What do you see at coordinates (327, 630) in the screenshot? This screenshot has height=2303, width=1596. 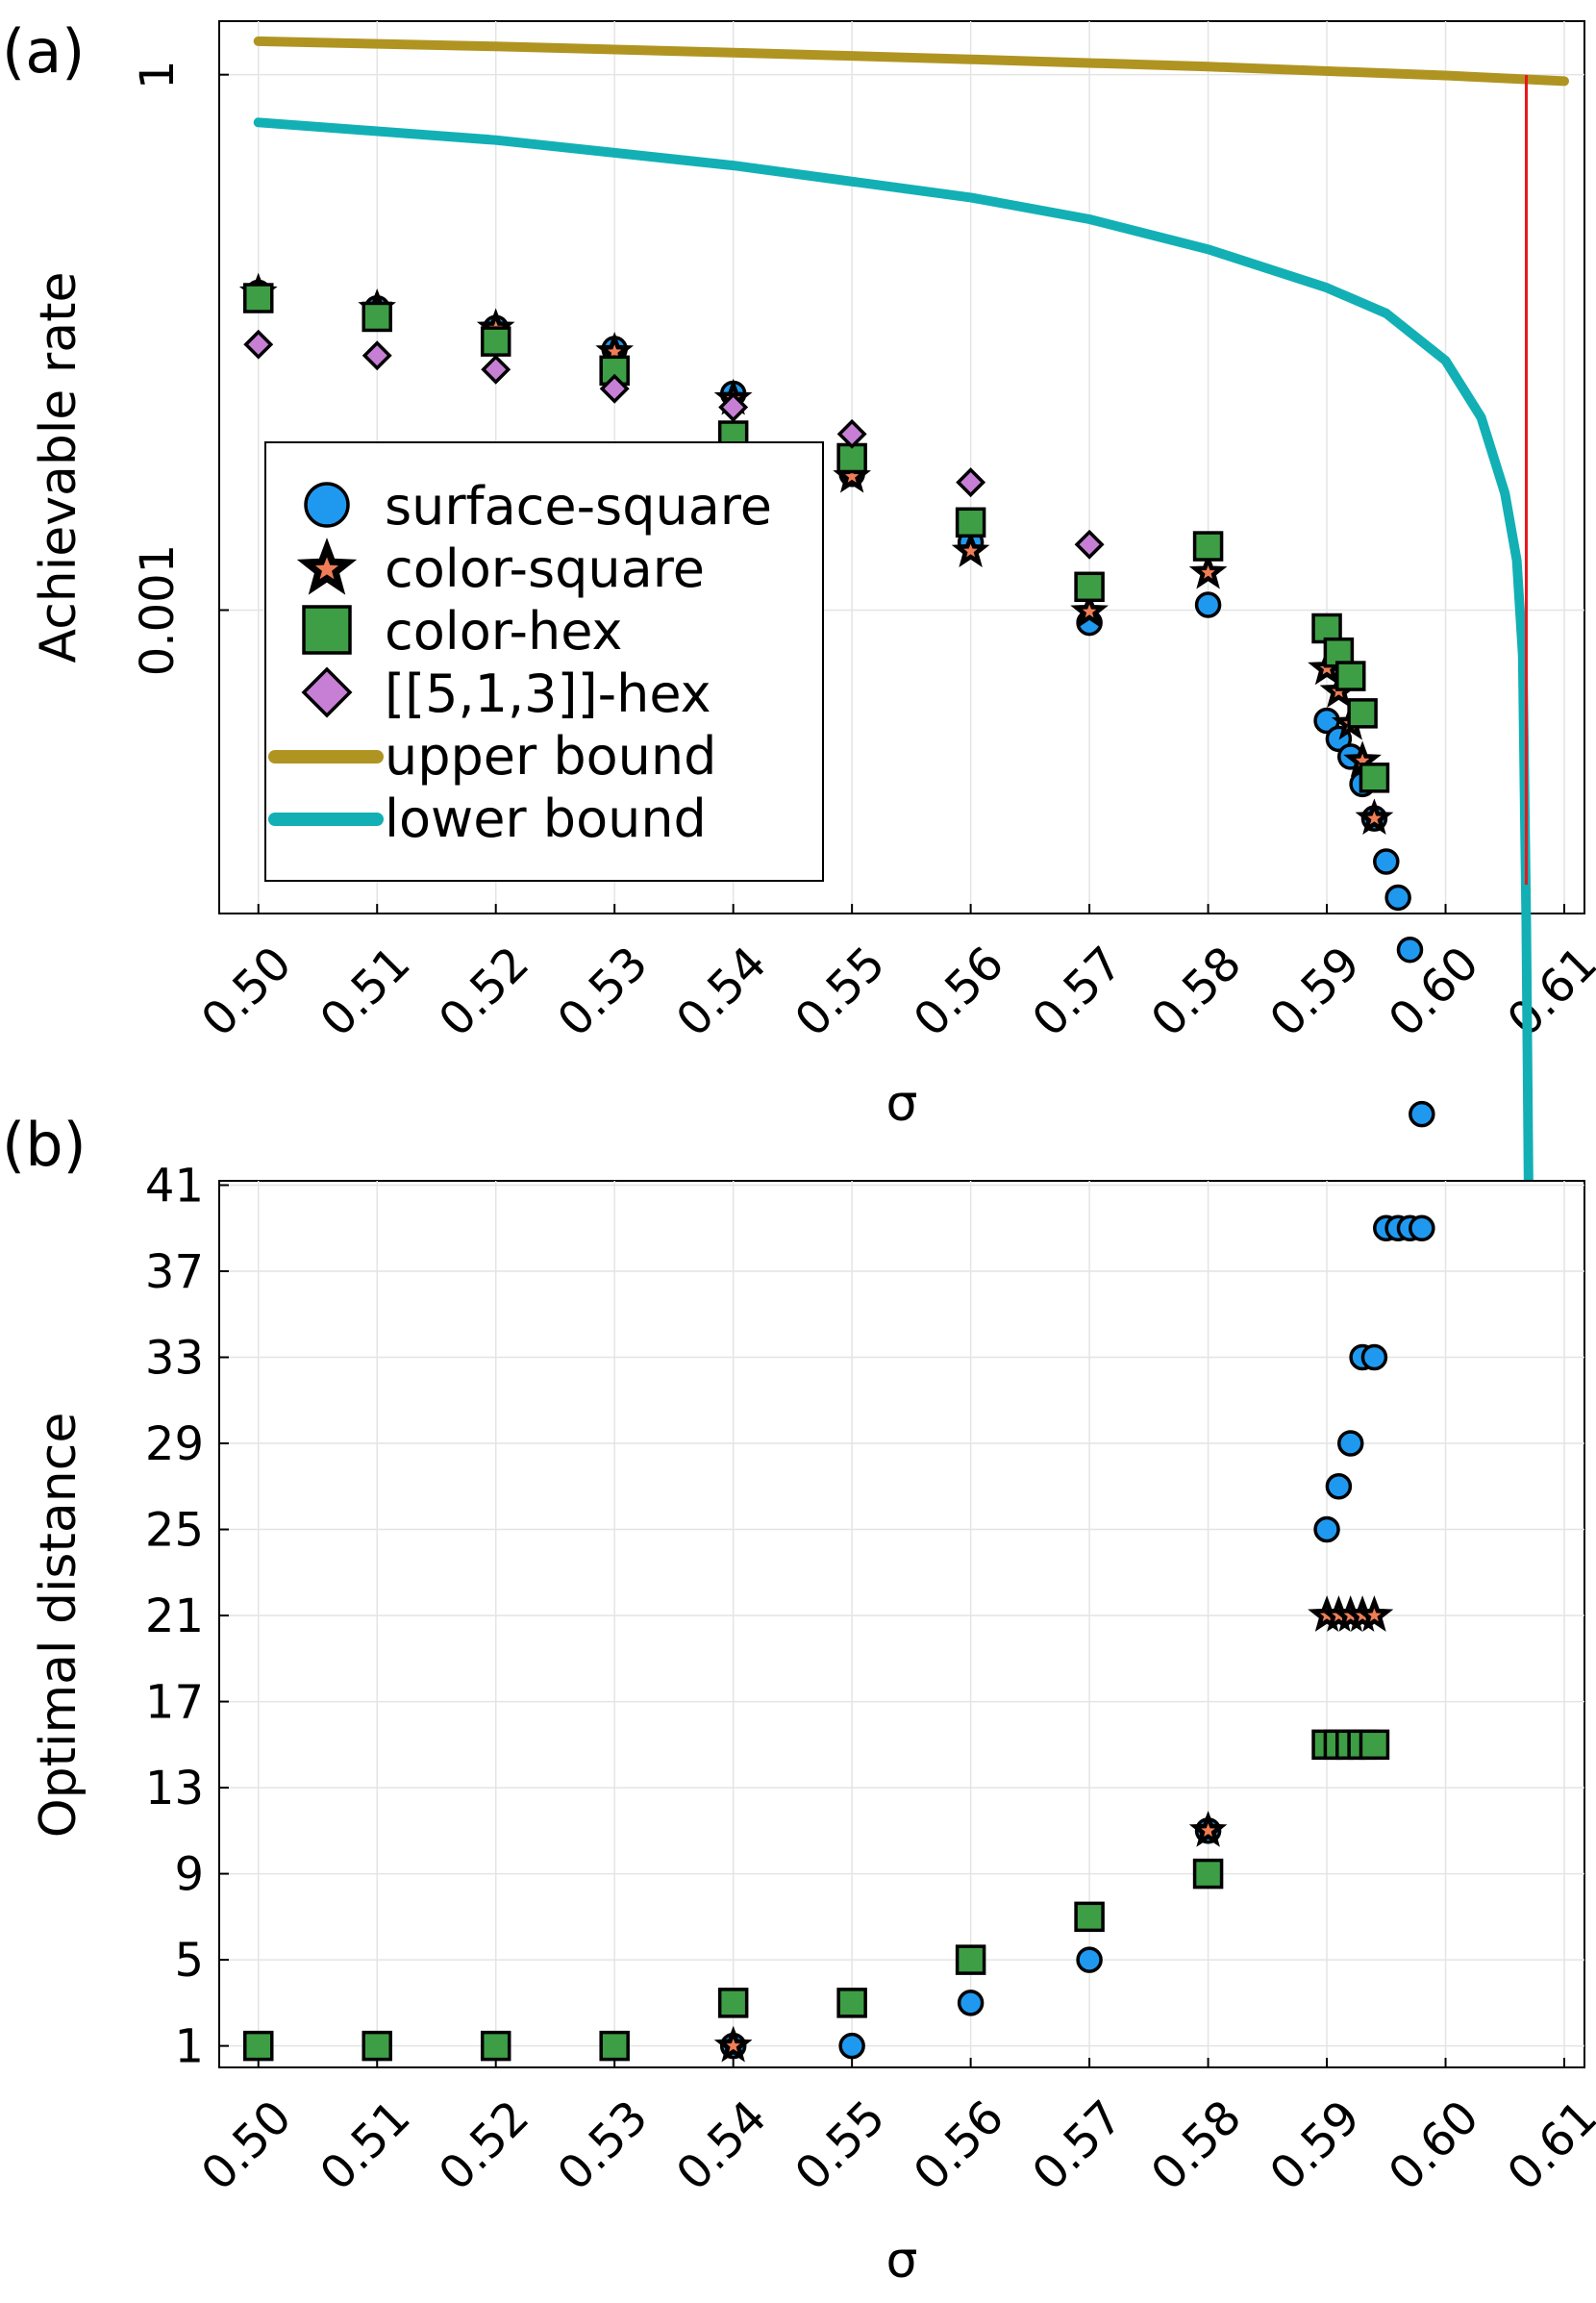 I see `legend-square-icon` at bounding box center [327, 630].